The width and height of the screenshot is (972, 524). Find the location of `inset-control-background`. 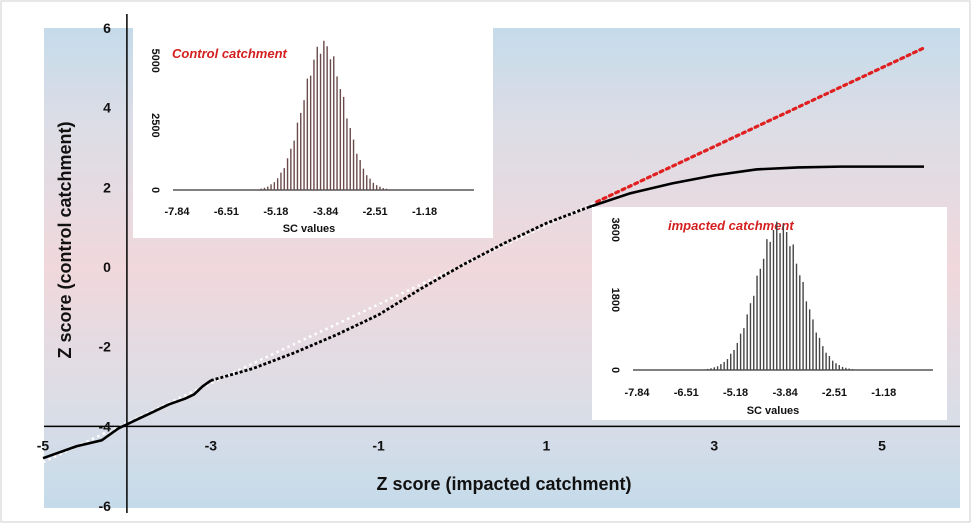

inset-control-background is located at coordinates (313, 132).